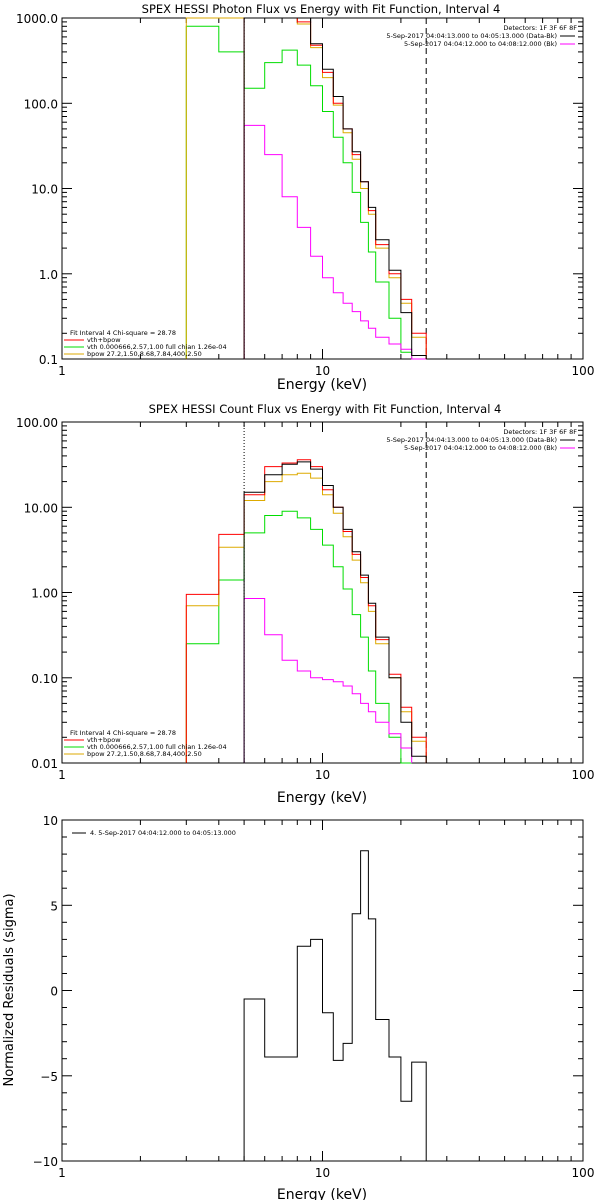 The width and height of the screenshot is (600, 1200). I want to click on photon-x-tick-label: 1, so click(62, 371).